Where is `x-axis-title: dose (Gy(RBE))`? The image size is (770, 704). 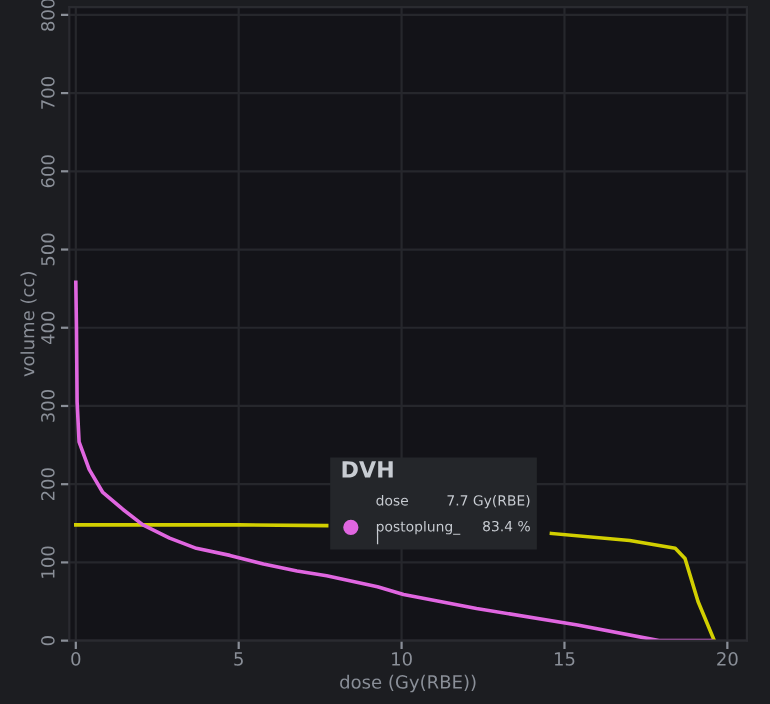
x-axis-title: dose (Gy(RBE)) is located at coordinates (408, 683).